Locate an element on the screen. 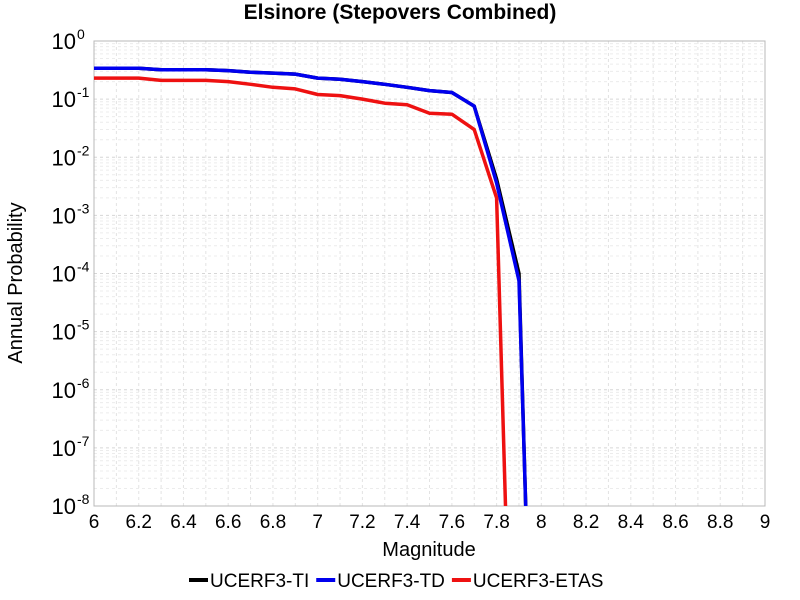  y-tick-label: 10 -2 is located at coordinates (71, 156).